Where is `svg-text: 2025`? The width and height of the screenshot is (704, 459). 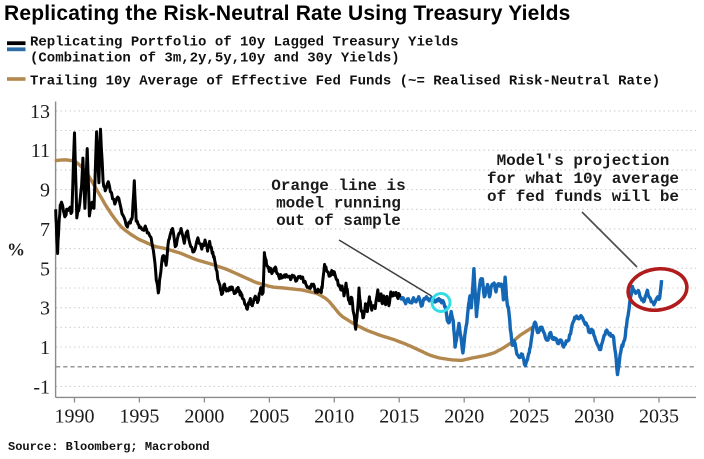
svg-text: 2025 is located at coordinates (529, 417).